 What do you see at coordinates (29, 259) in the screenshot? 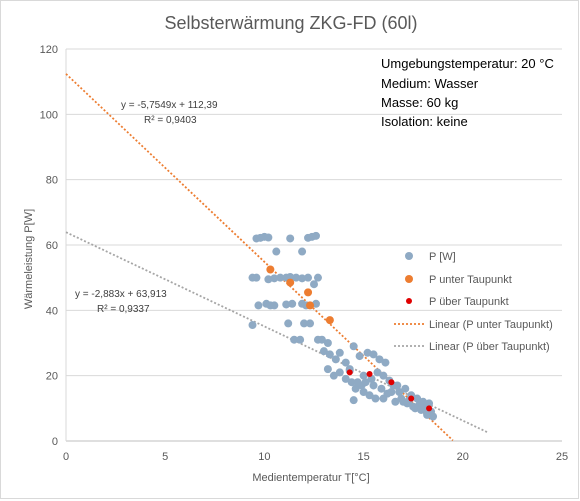
I see `y-axis-title: Wärmeleistung P[W]` at bounding box center [29, 259].